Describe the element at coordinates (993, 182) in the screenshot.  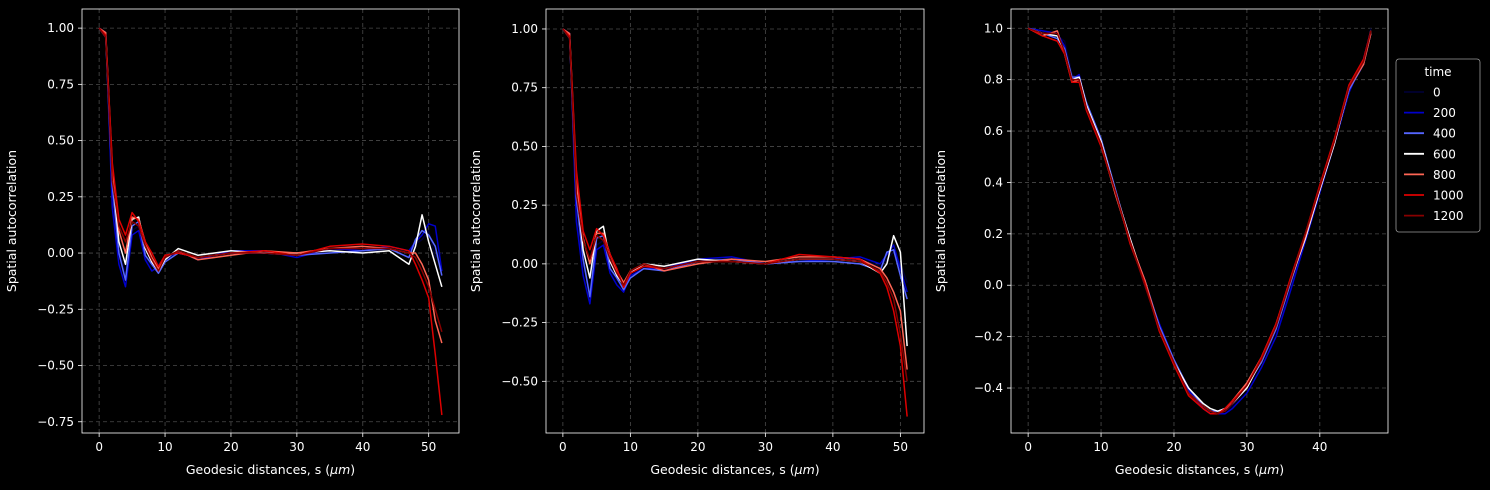
I see `y-tick-label: 0.4` at that location.